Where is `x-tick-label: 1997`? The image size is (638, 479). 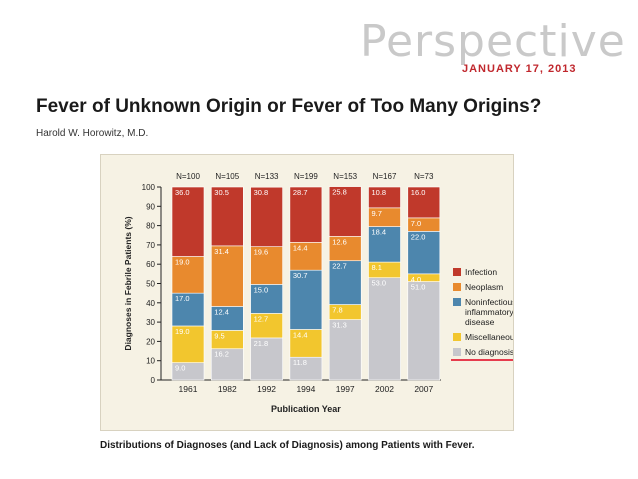
x-tick-label: 1997 is located at coordinates (345, 389).